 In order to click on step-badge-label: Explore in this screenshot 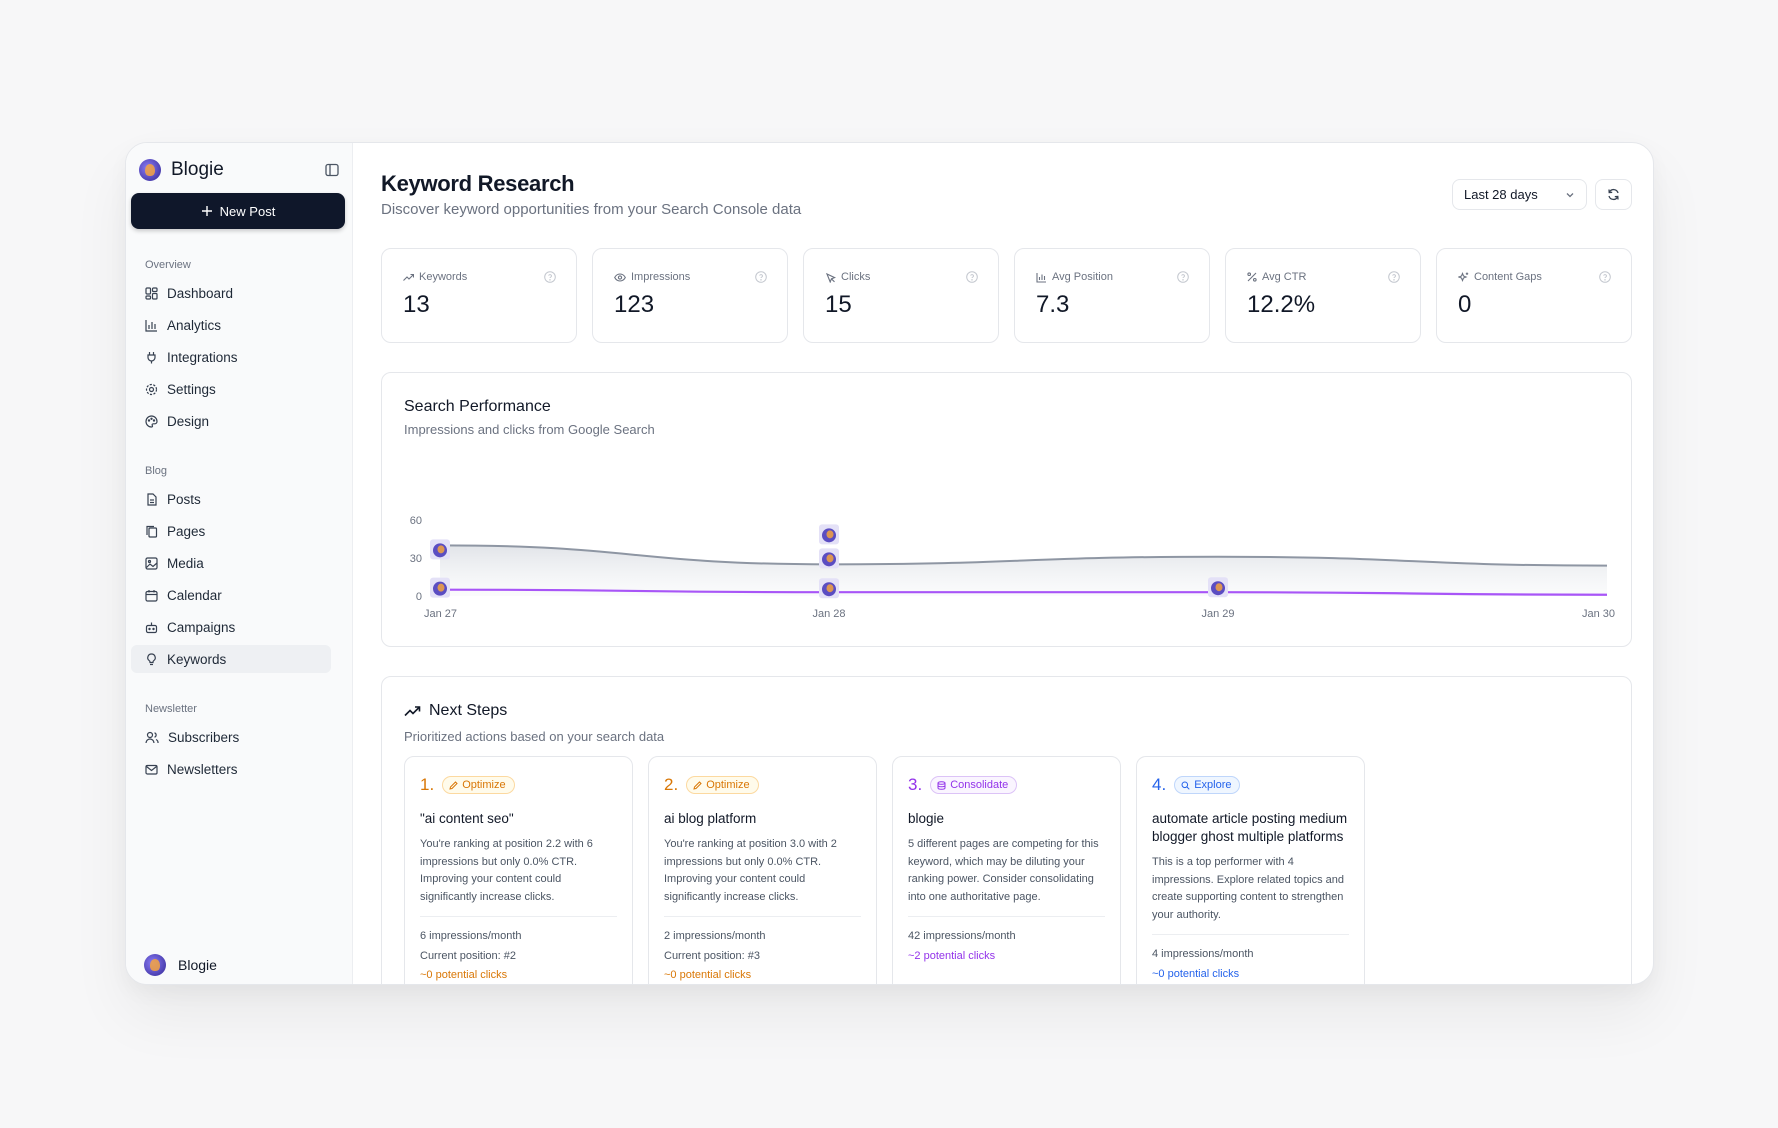, I will do `click(1213, 785)`.